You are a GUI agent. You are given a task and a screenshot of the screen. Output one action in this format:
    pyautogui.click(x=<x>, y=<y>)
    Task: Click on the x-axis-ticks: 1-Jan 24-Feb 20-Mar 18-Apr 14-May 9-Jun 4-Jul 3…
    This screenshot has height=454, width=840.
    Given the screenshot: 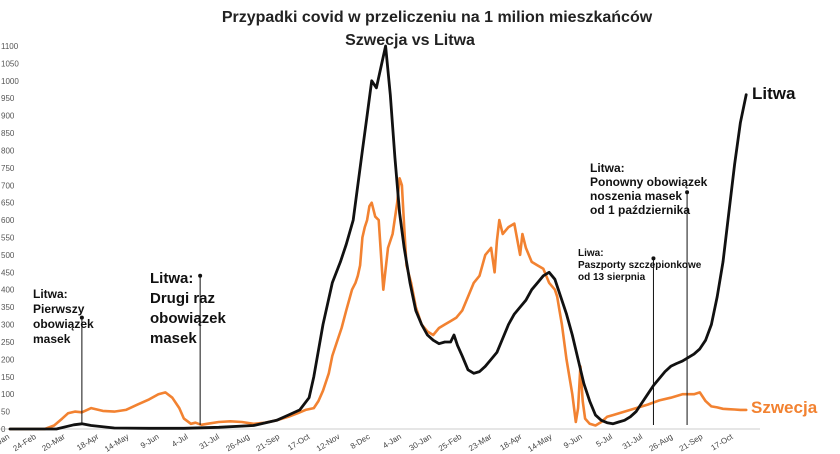 What is the action you would take?
    pyautogui.click(x=367, y=443)
    